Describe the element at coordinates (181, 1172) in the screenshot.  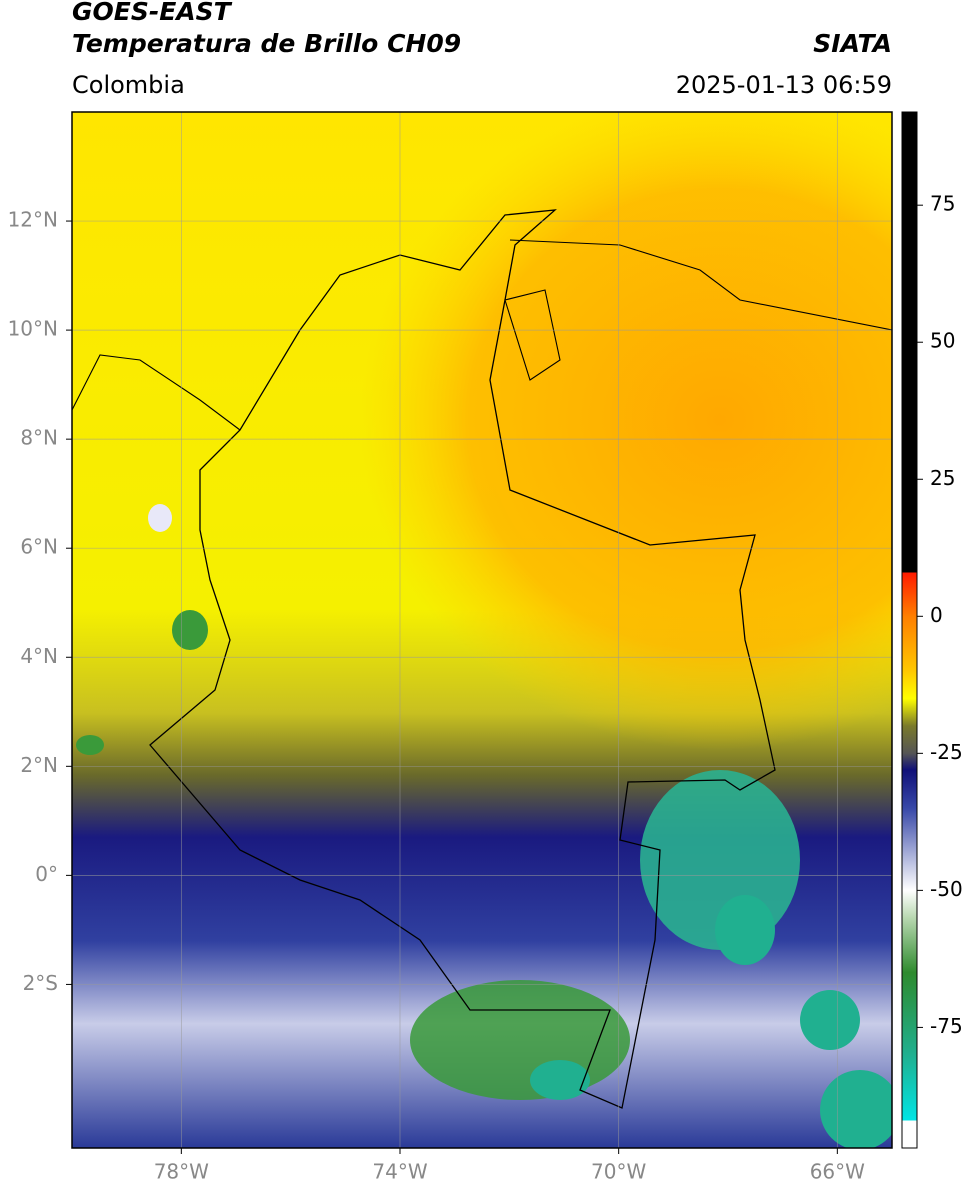
I see `x-tick-label: 78°W` at that location.